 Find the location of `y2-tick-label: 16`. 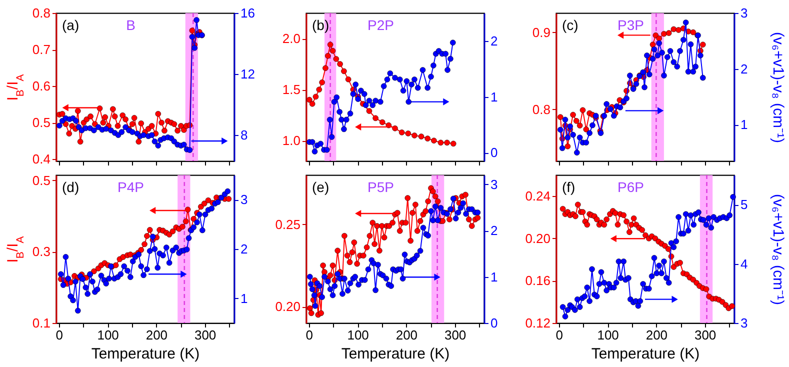

y2-tick-label: 16 is located at coordinates (247, 13).